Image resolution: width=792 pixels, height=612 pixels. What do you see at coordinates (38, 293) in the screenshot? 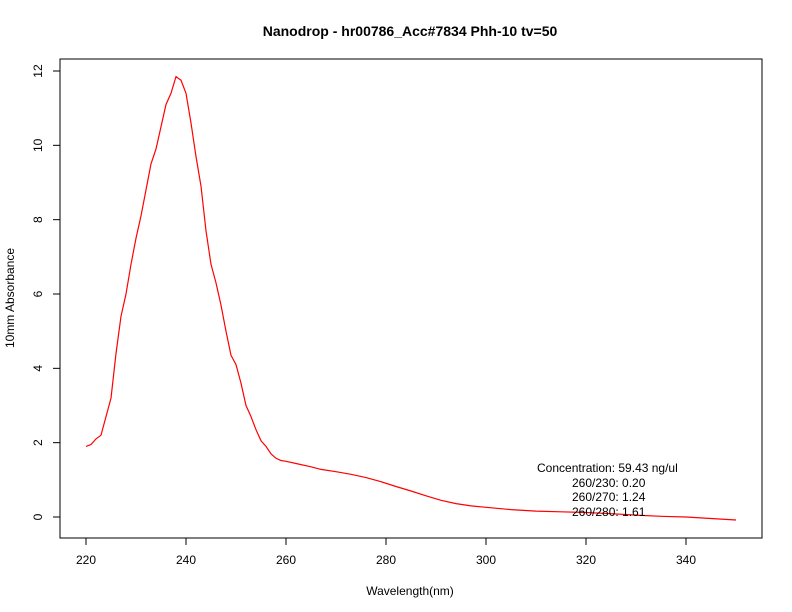
I see `y-tick-label: 6` at bounding box center [38, 293].